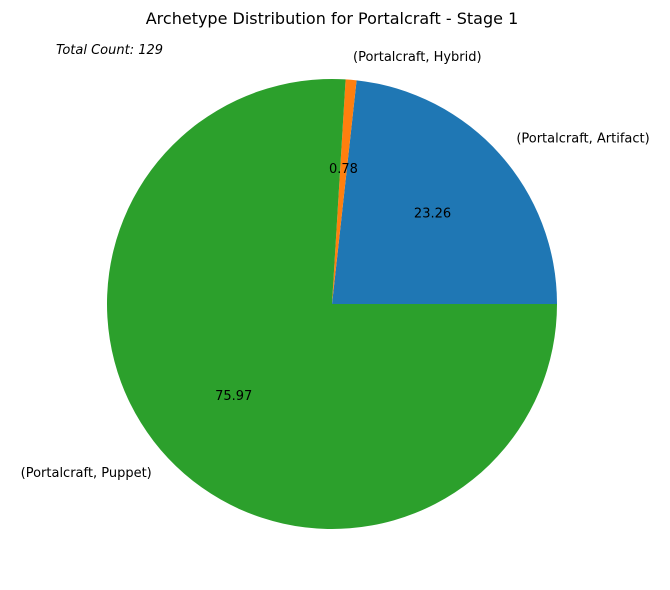 This screenshot has width=670, height=590. I want to click on slice-label-2: (Portalcraft, Puppet), so click(86, 473).